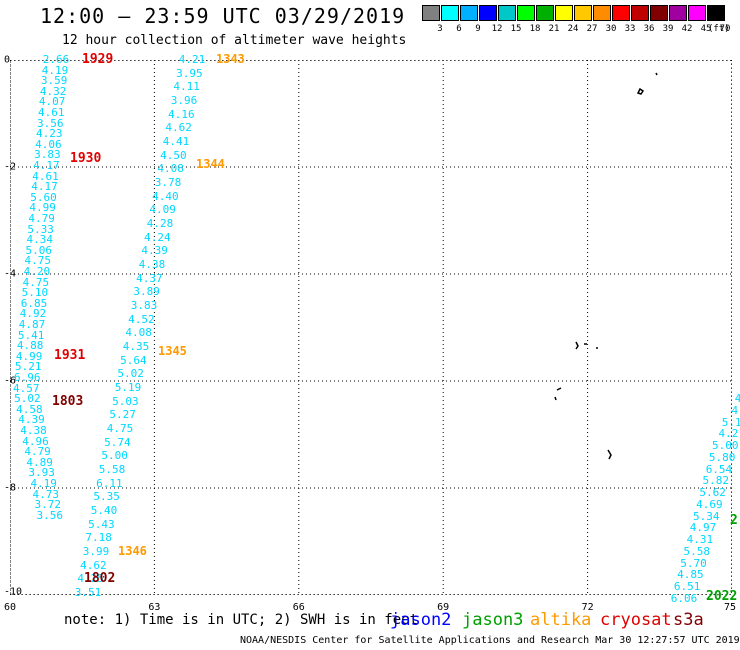 Image resolution: width=740 pixels, height=650 pixels. I want to click on wave-height-label: 5.70, so click(693, 563).